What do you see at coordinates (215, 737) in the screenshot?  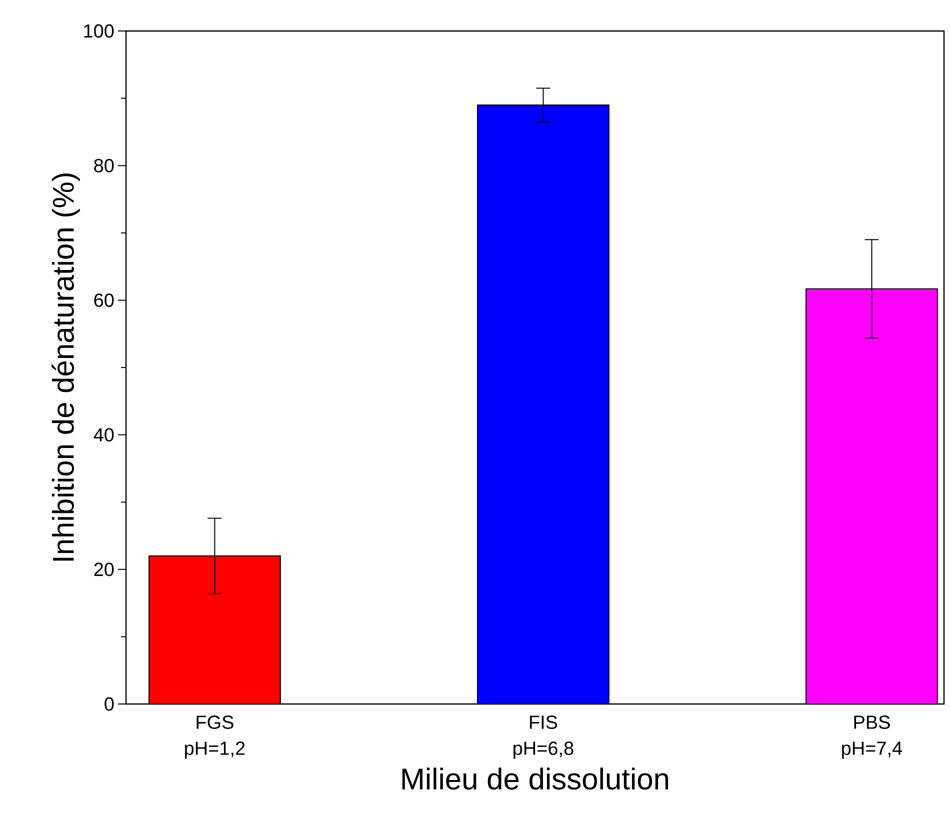 I see `x-tick-label: FGS pH=1,2` at bounding box center [215, 737].